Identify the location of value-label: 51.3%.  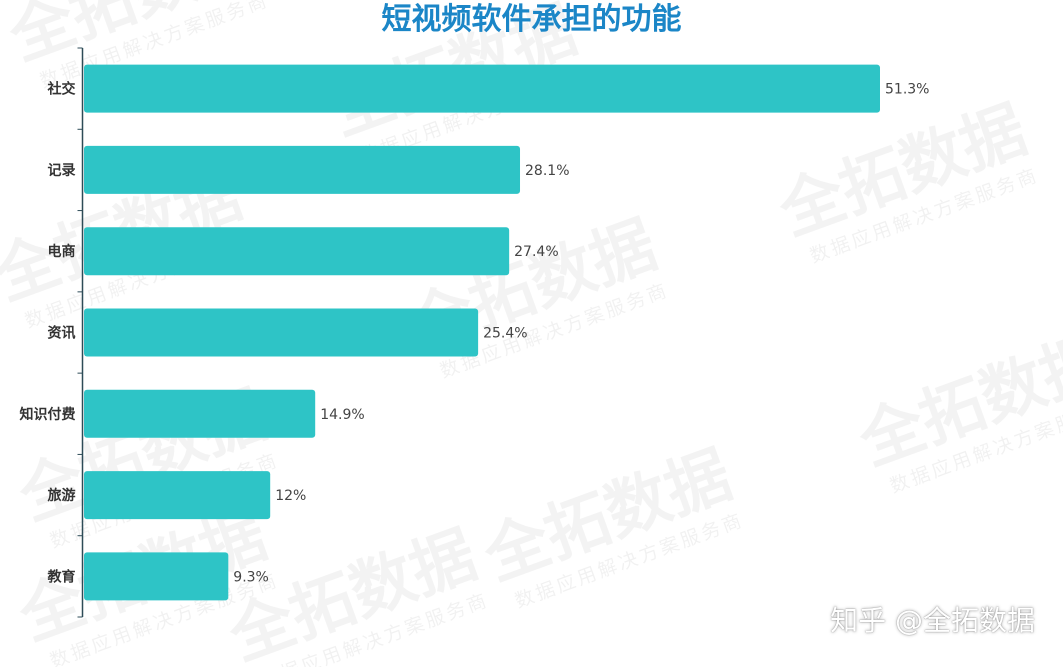
(907, 90).